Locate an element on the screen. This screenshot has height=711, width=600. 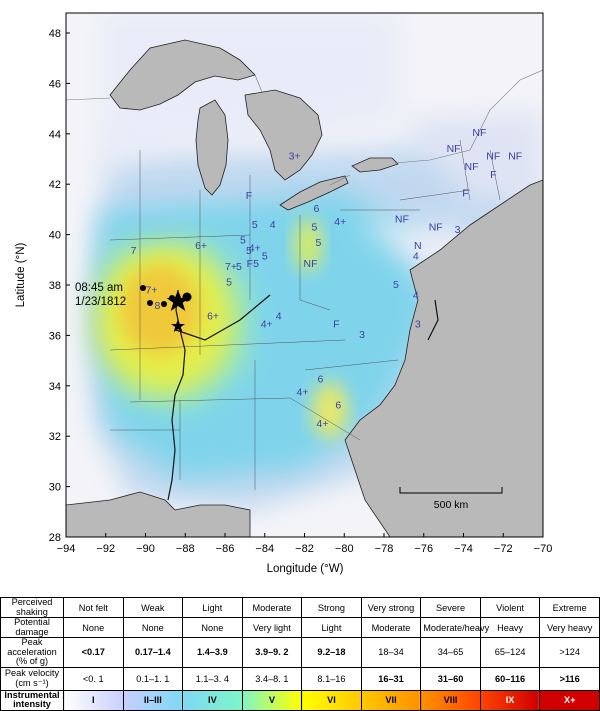
legend-cell: >116 is located at coordinates (569, 678).